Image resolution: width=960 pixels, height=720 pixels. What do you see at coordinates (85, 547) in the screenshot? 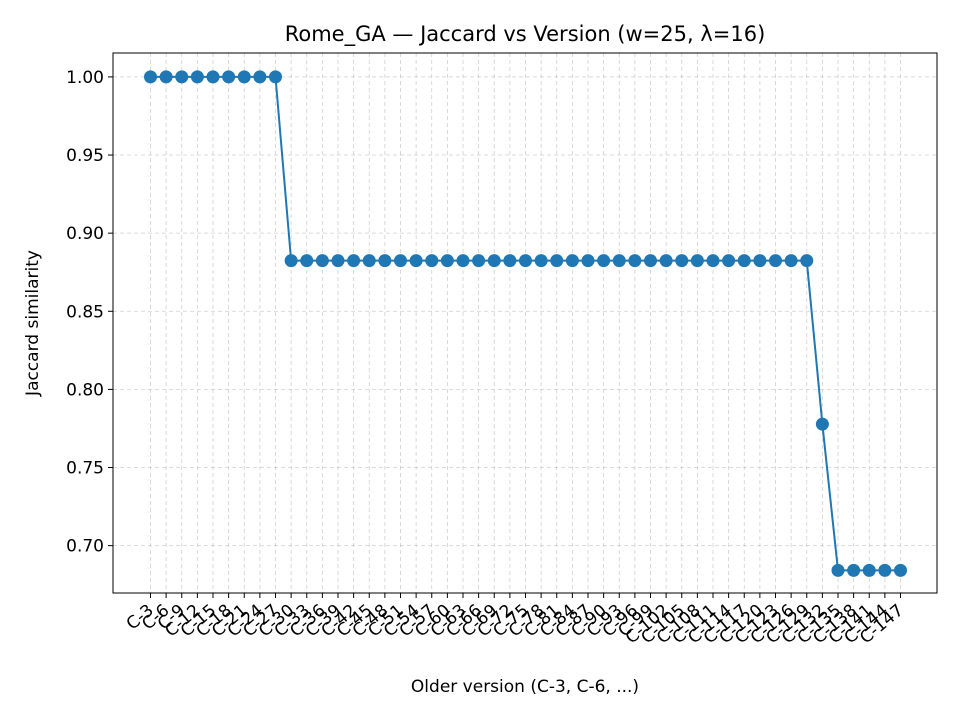
I see `y-tick-label: 0.70` at bounding box center [85, 547].